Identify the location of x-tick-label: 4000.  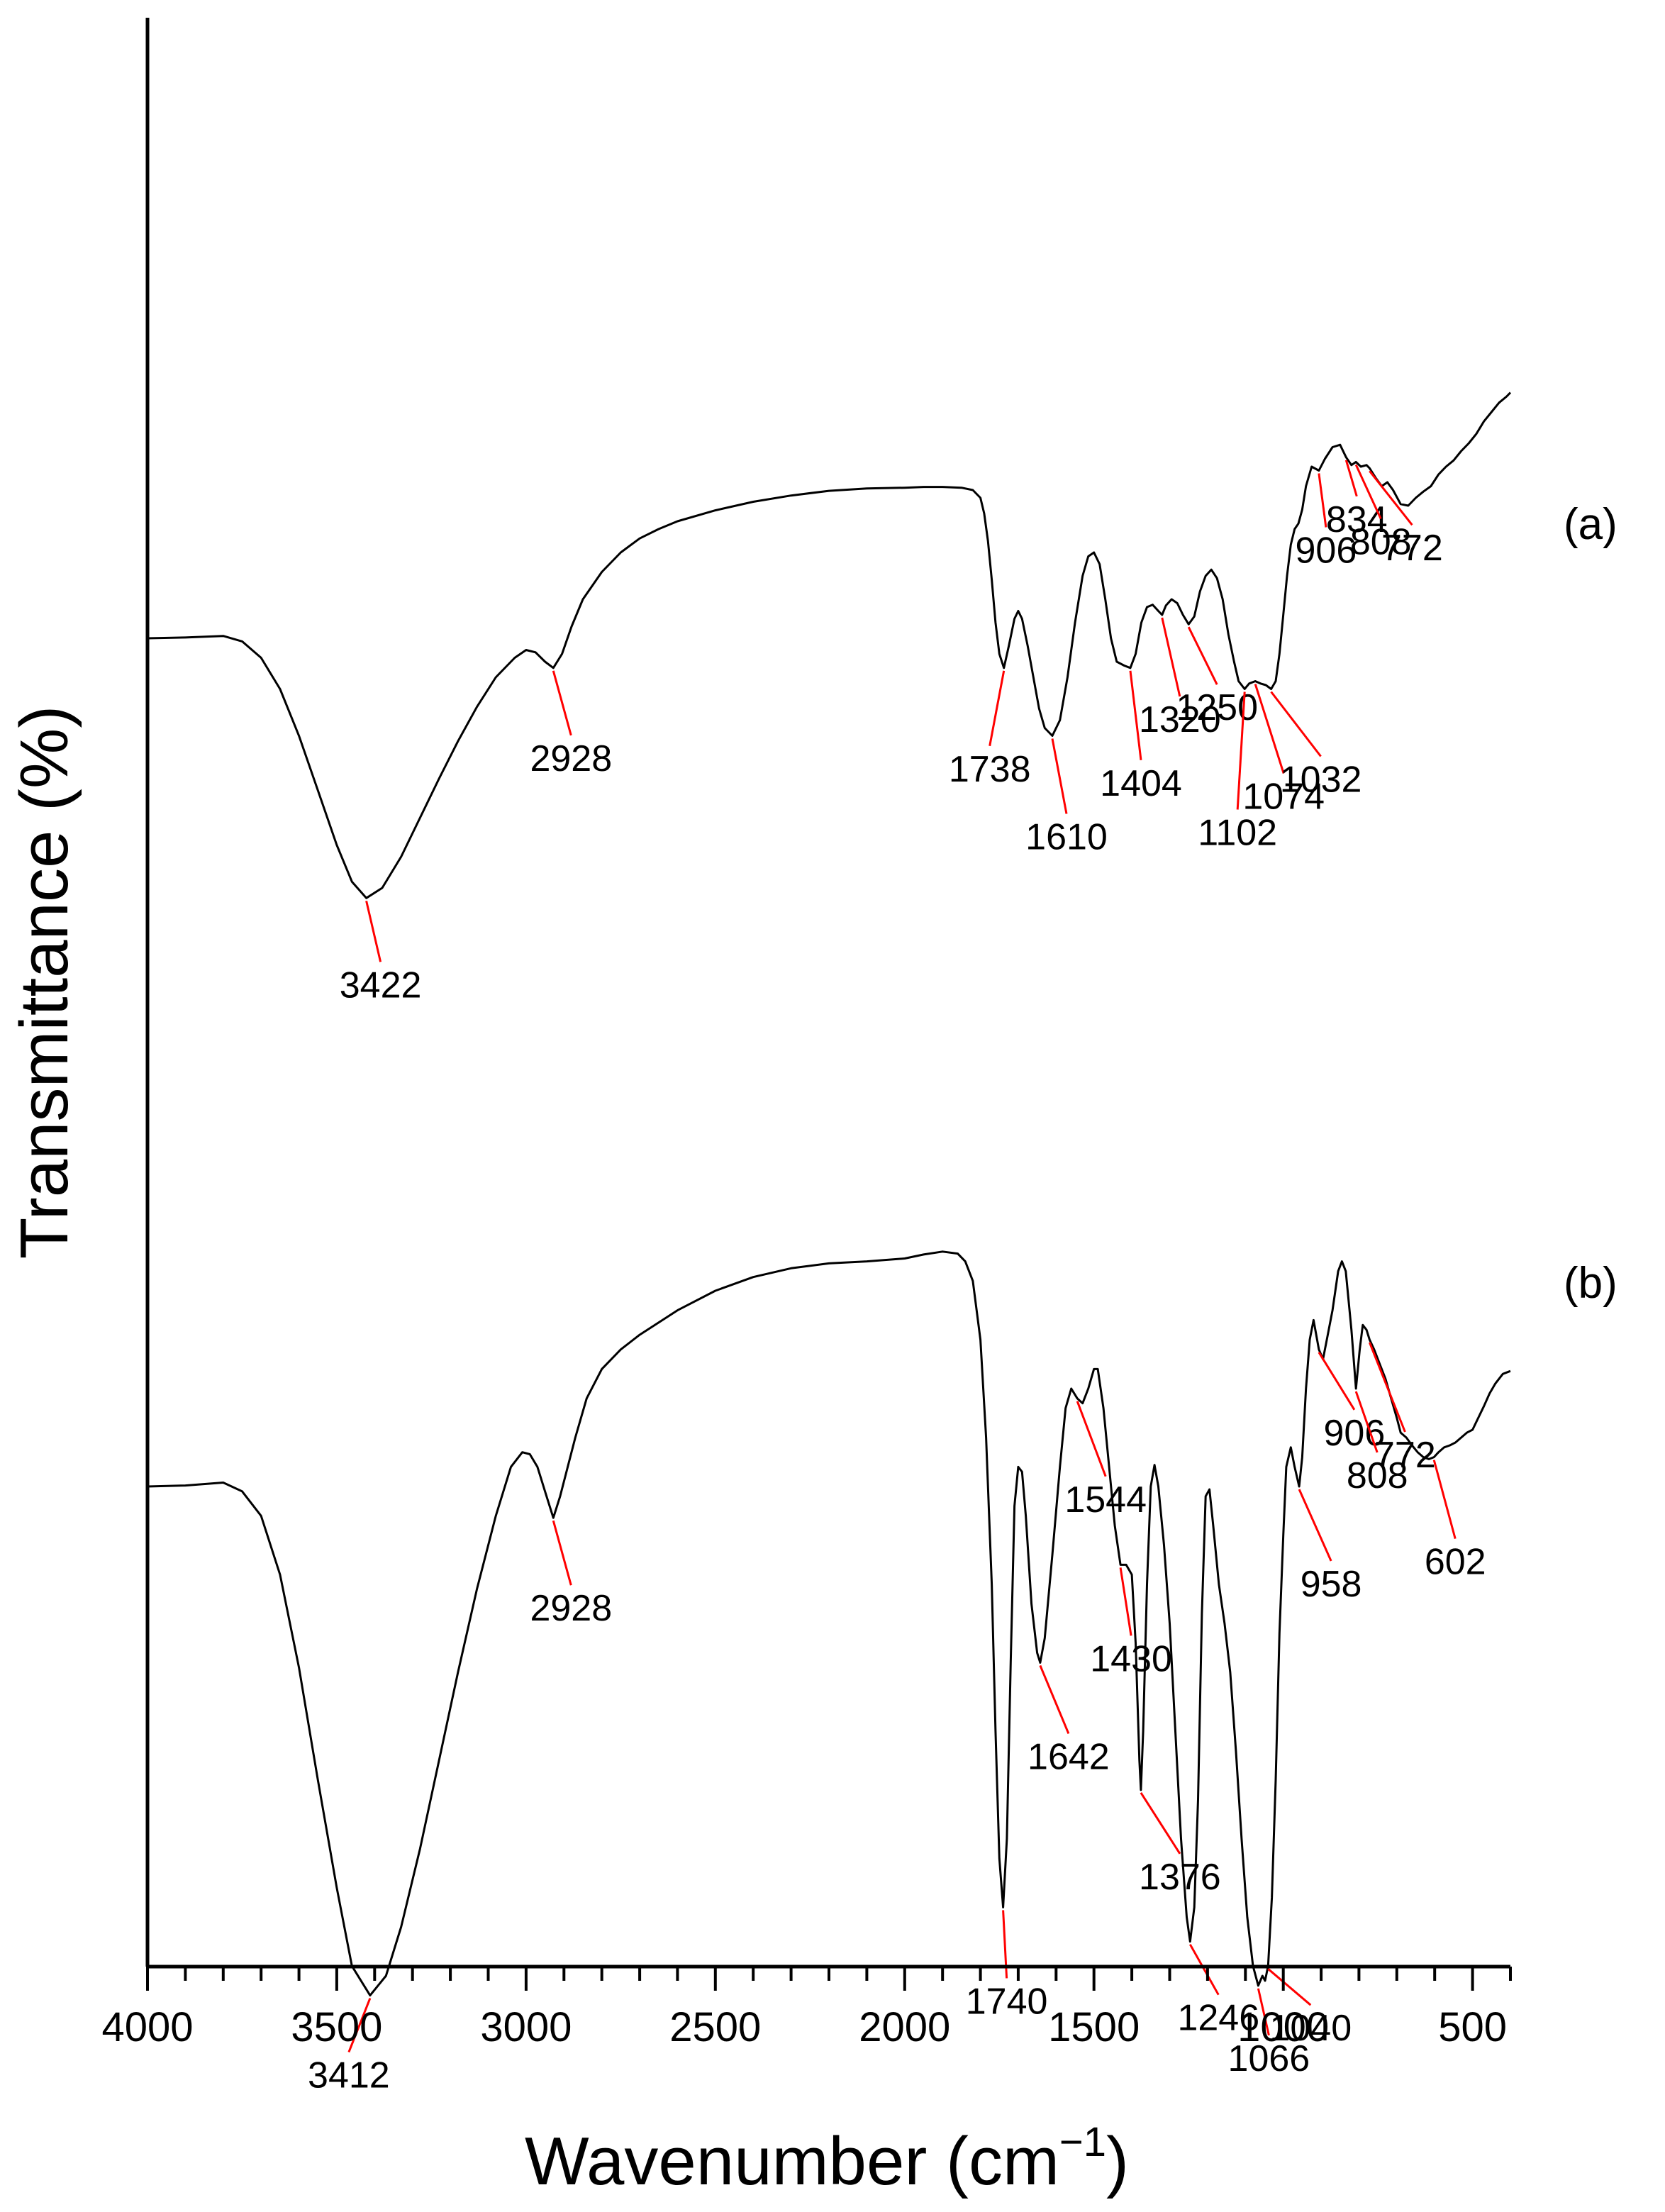
(147, 2027).